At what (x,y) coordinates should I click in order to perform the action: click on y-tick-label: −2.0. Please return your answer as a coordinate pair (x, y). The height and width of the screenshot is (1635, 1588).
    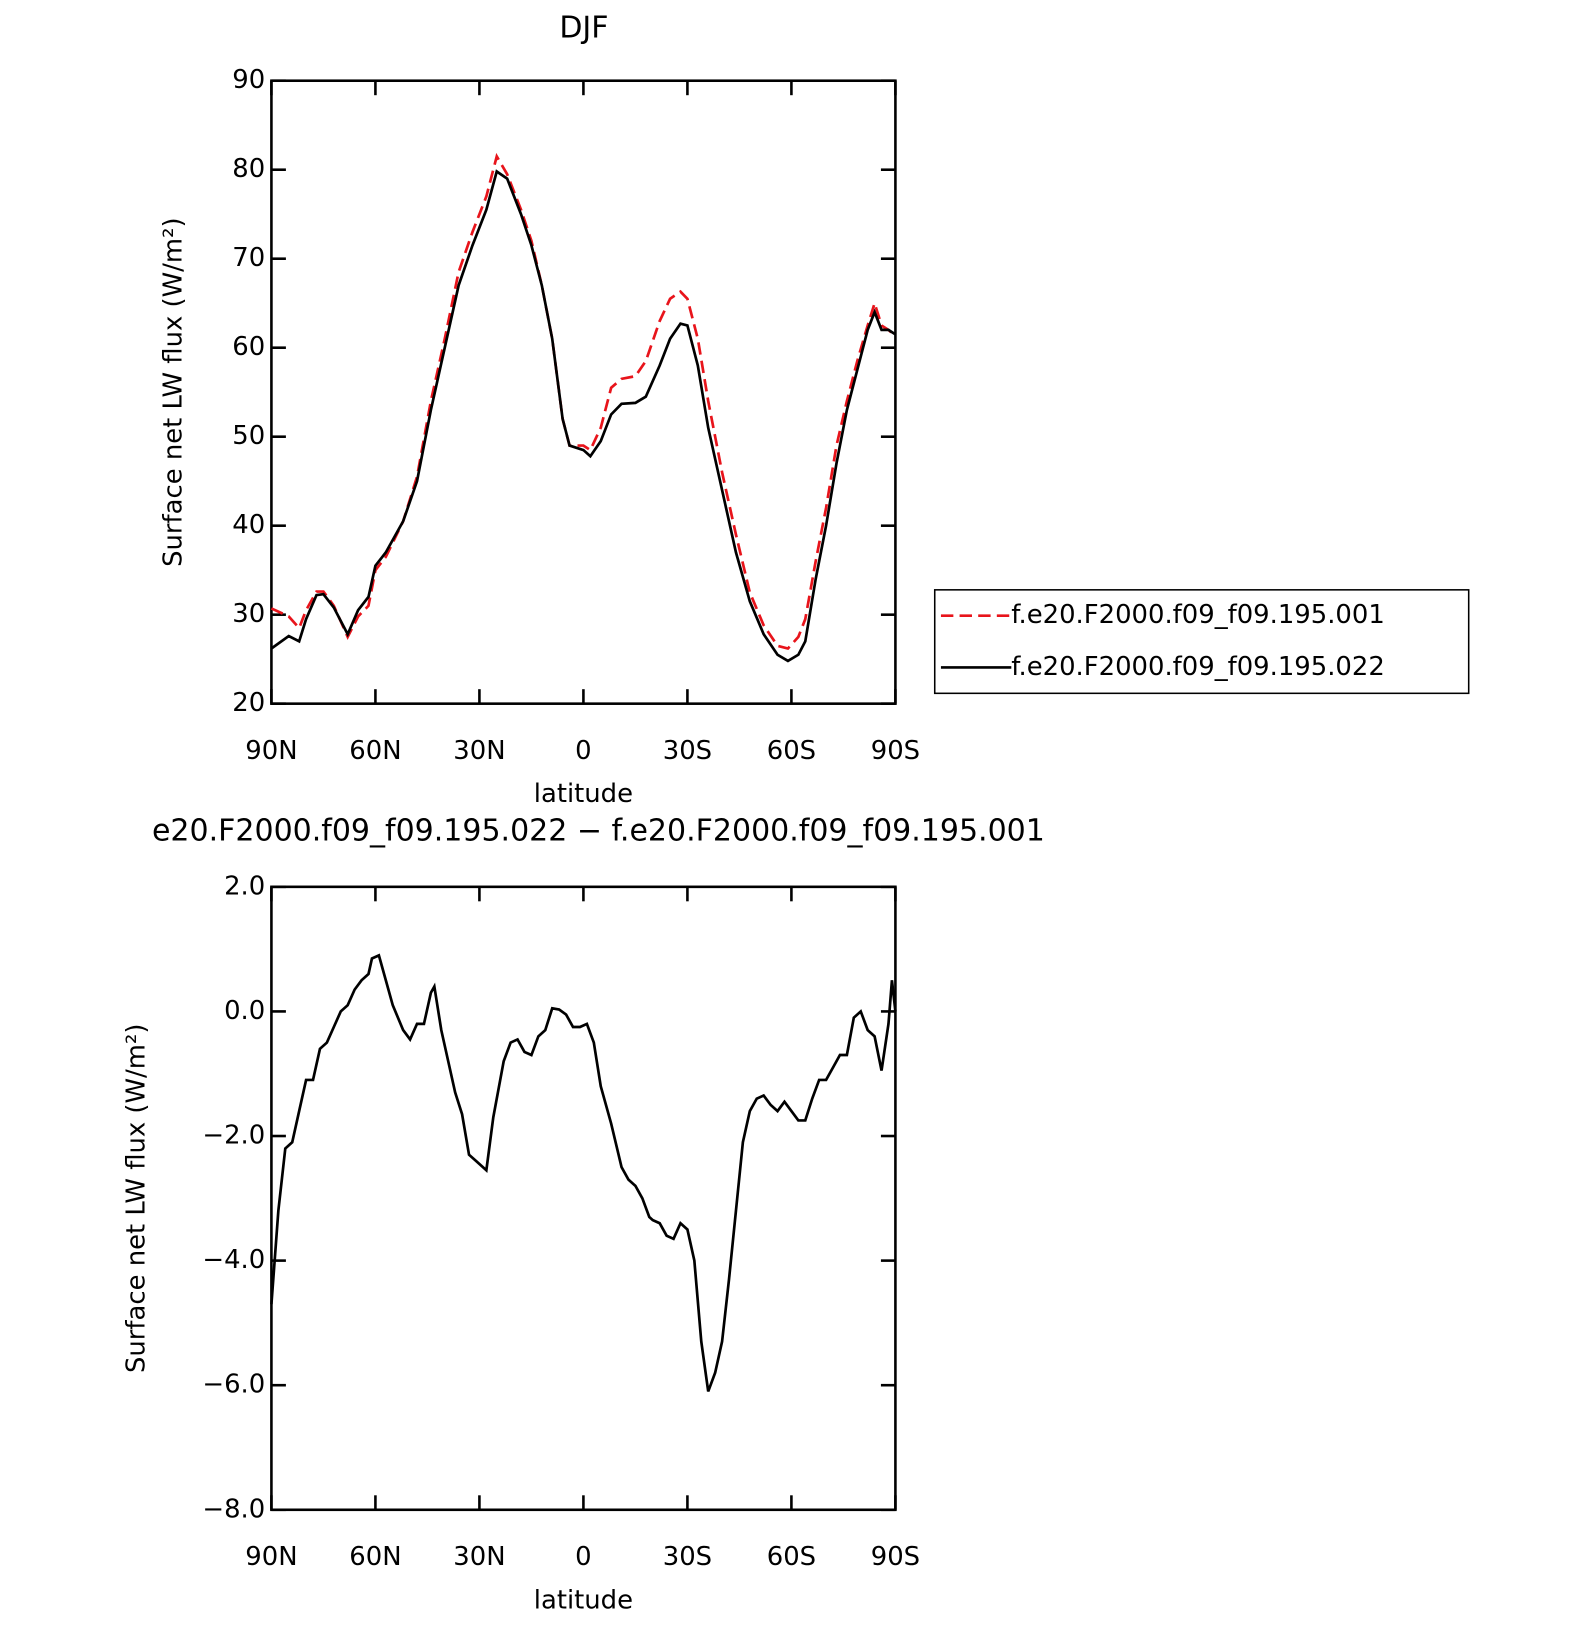
    Looking at the image, I should click on (233, 1136).